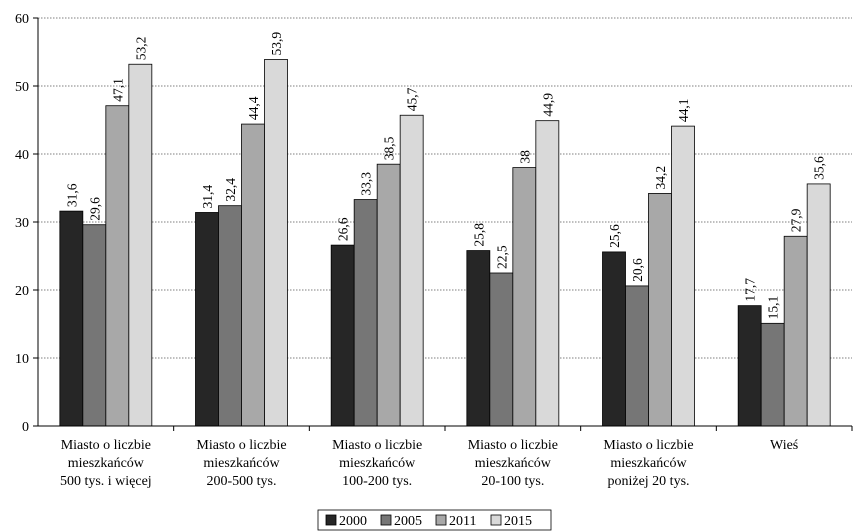 This screenshot has height=532, width=859. I want to click on y-tick-label: 0, so click(25, 427).